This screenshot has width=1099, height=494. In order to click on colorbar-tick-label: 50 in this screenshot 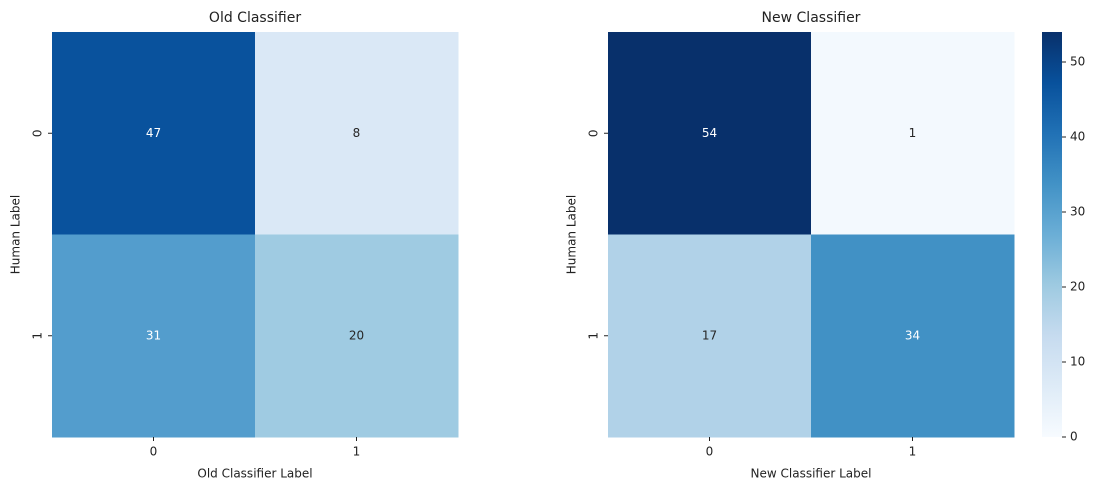, I will do `click(1077, 62)`.